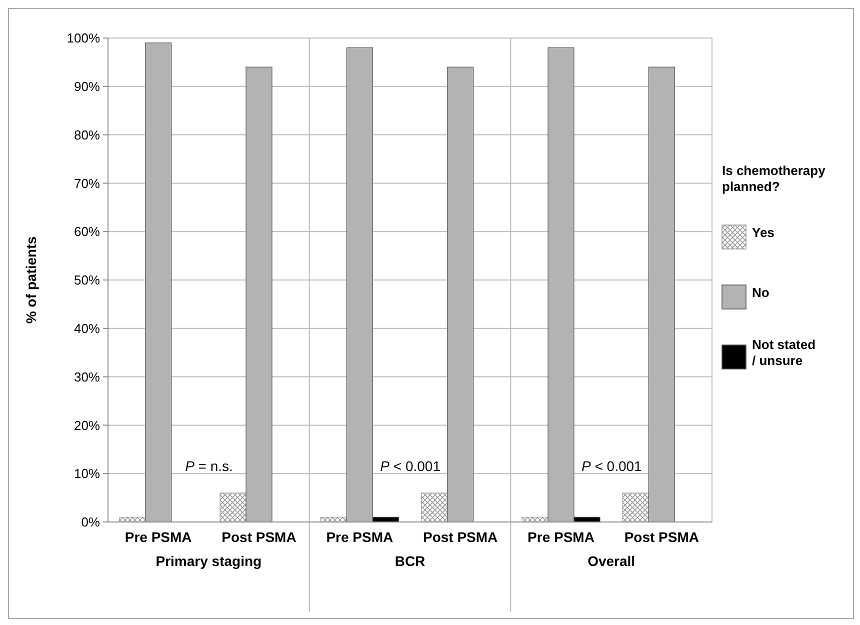 This screenshot has height=625, width=860. Describe the element at coordinates (209, 466) in the screenshot. I see `annotation: P = n.s.` at that location.